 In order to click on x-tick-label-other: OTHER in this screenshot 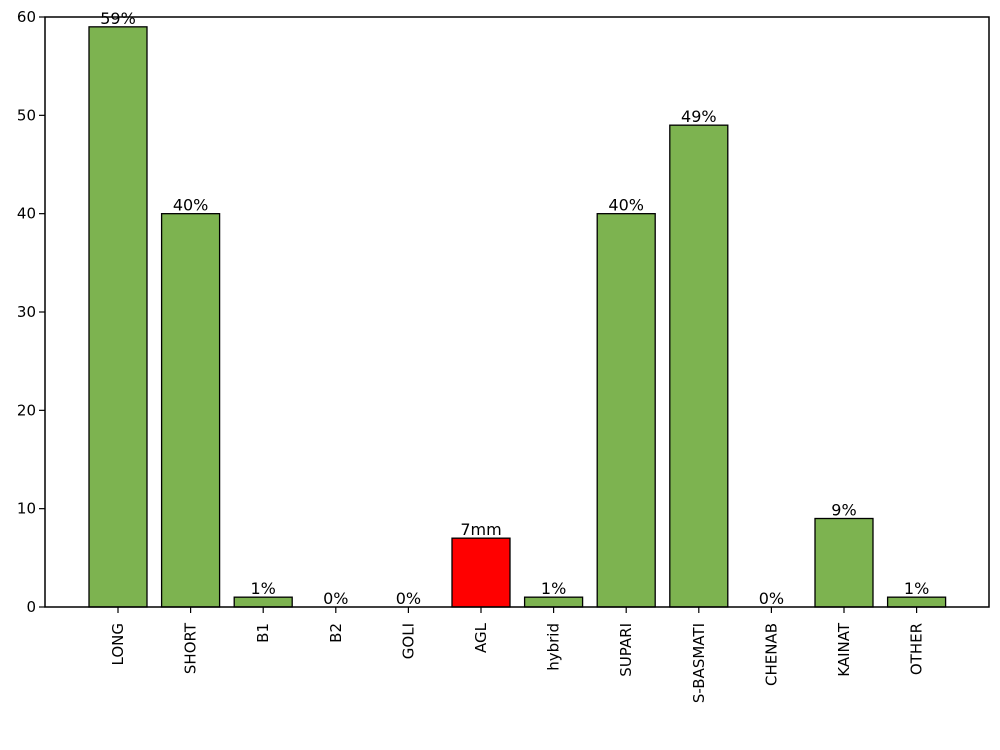, I will do `click(917, 649)`.